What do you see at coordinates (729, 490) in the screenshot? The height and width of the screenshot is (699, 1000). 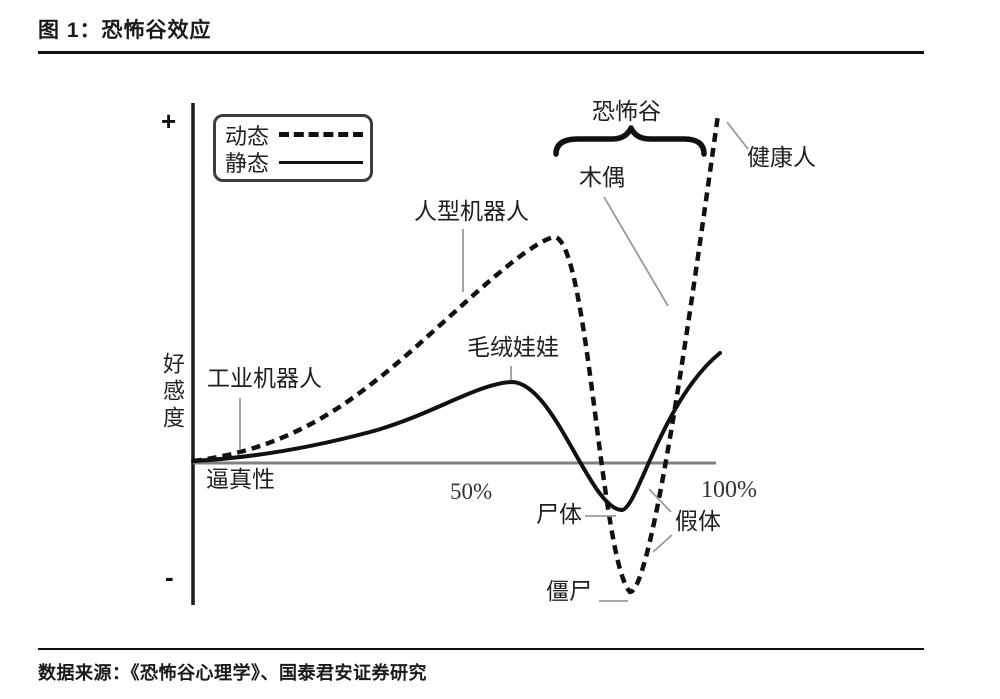 I see `x-tick-100: 100%` at bounding box center [729, 490].